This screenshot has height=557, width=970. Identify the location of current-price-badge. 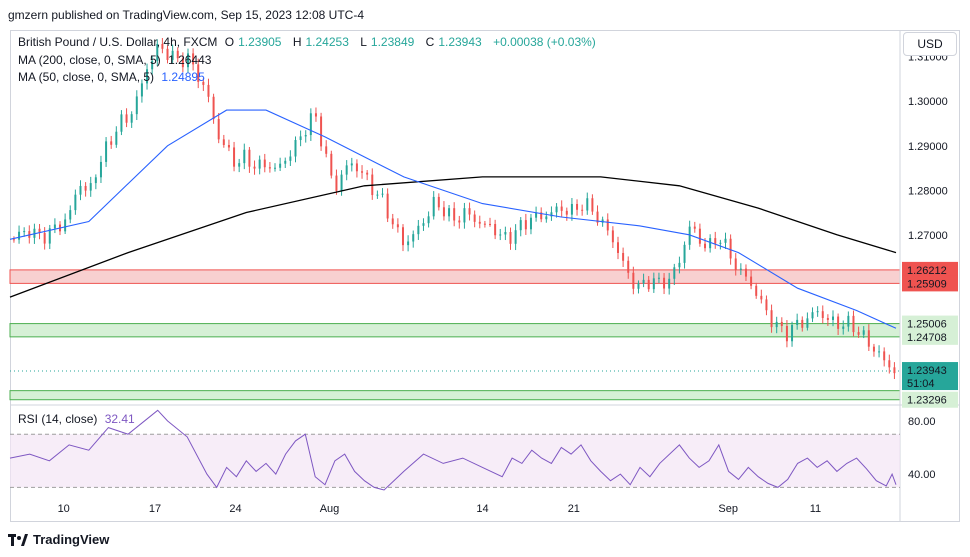
(930, 376).